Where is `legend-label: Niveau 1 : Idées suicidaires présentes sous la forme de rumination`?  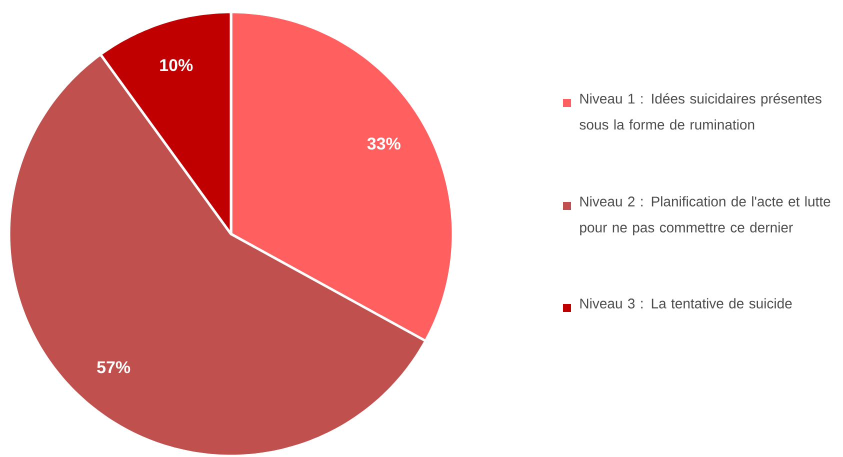
legend-label: Niveau 1 : Idées suicidaires présentes sous la forme de rumination is located at coordinates (701, 111).